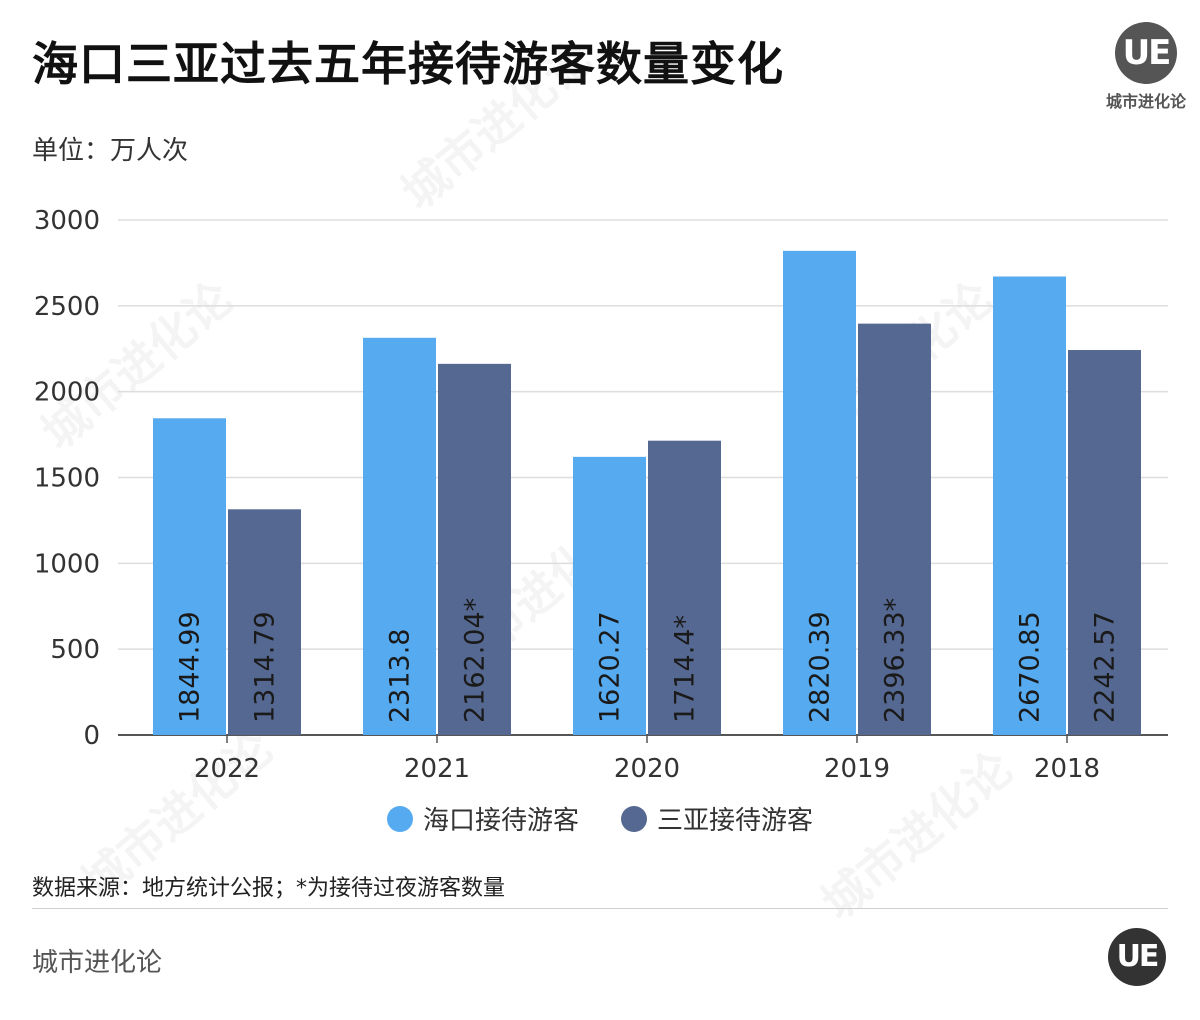 The image size is (1200, 1020). What do you see at coordinates (820, 667) in the screenshot?
I see `data-label: 2820.39` at bounding box center [820, 667].